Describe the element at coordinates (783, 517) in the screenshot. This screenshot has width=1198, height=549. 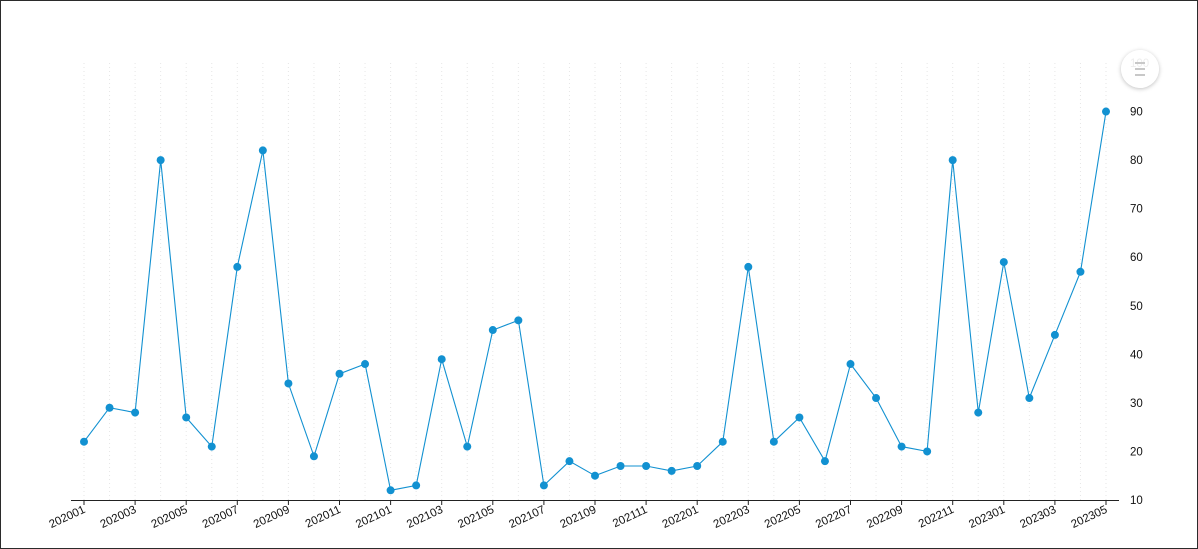
I see `x-tick-label: 202205` at that location.